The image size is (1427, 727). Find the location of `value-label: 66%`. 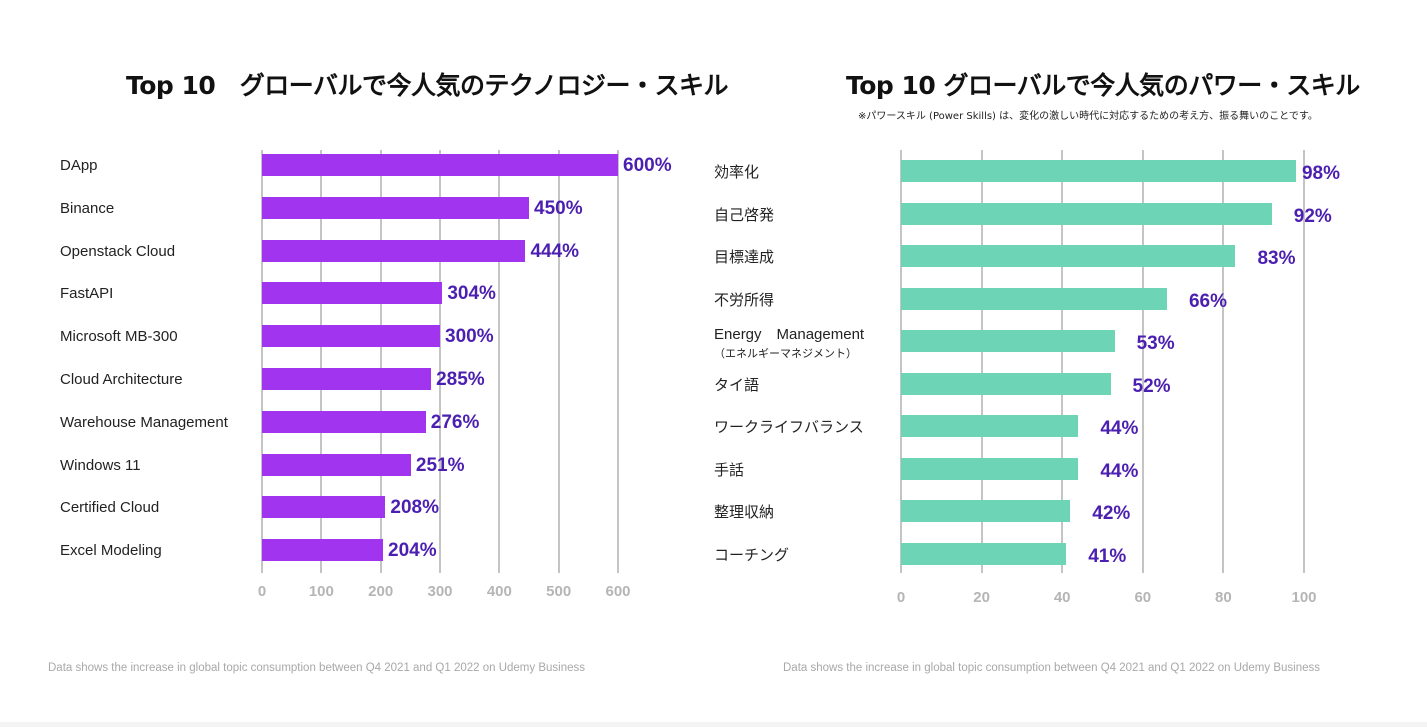

value-label: 66% is located at coordinates (1207, 301).